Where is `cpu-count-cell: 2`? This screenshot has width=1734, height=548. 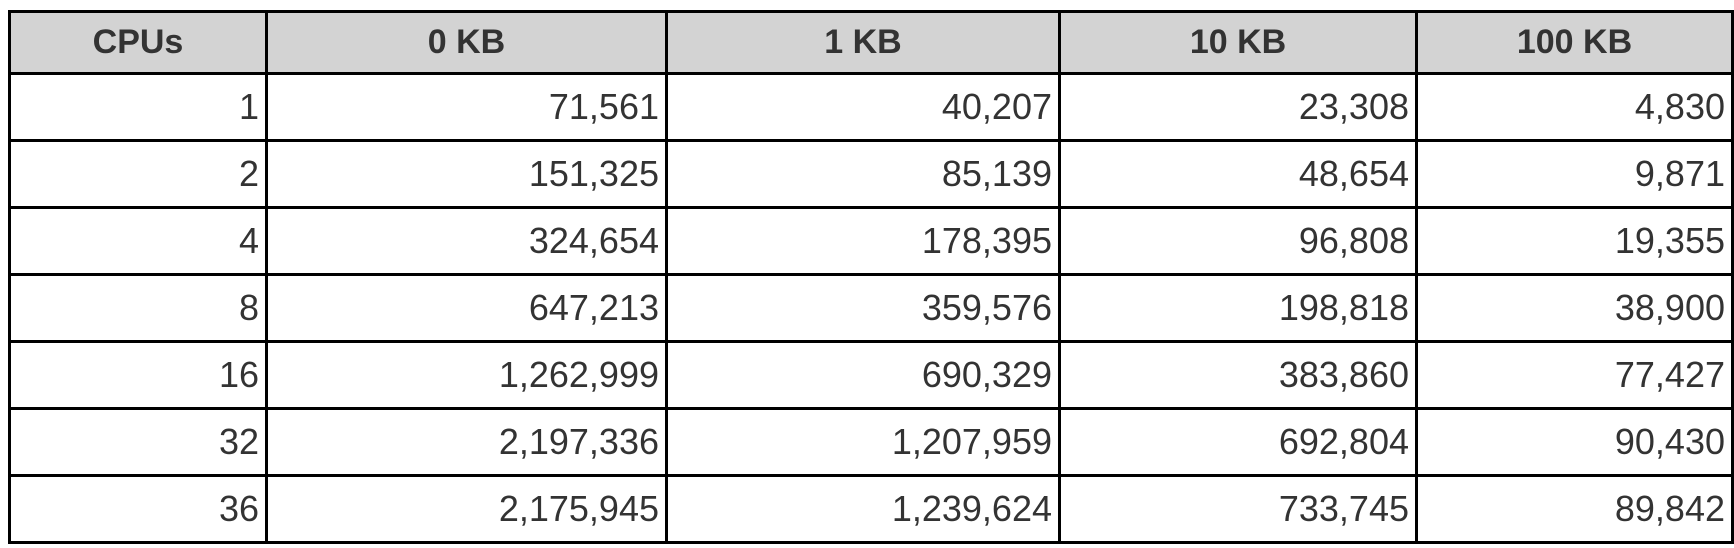 cpu-count-cell: 2 is located at coordinates (138, 174).